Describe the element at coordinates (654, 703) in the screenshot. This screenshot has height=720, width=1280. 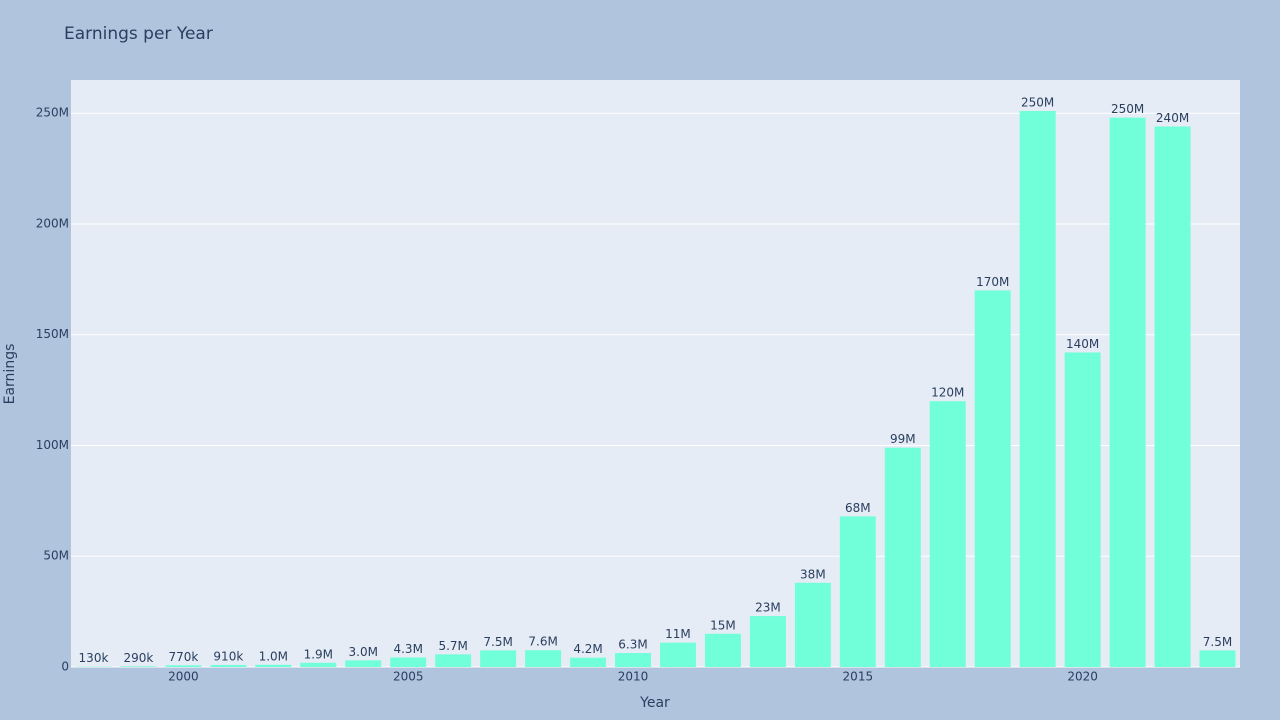
I see `x-axis-title: Year` at that location.